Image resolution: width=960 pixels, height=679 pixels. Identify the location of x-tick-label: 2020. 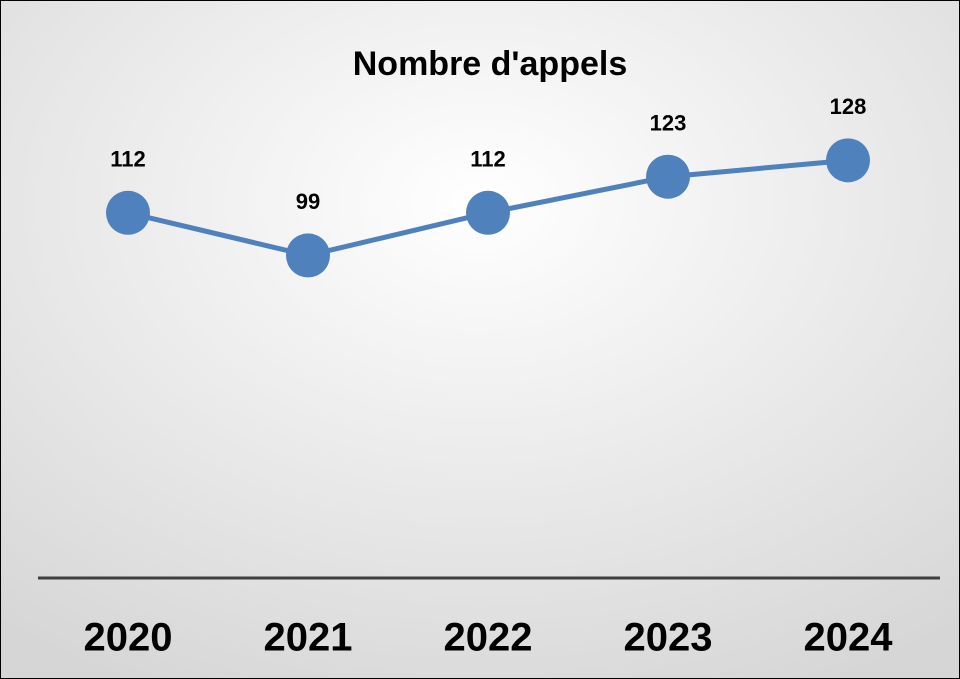
(128, 638).